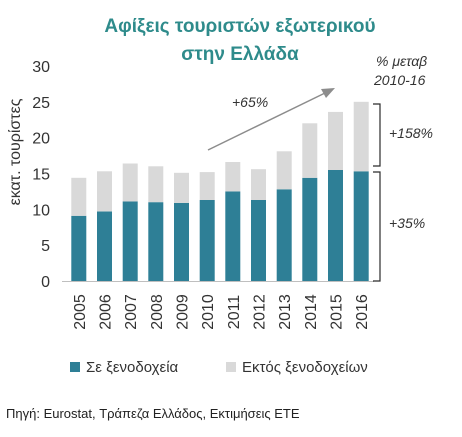  Describe the element at coordinates (79, 248) in the screenshot. I see `bar-hotels-2005` at that location.